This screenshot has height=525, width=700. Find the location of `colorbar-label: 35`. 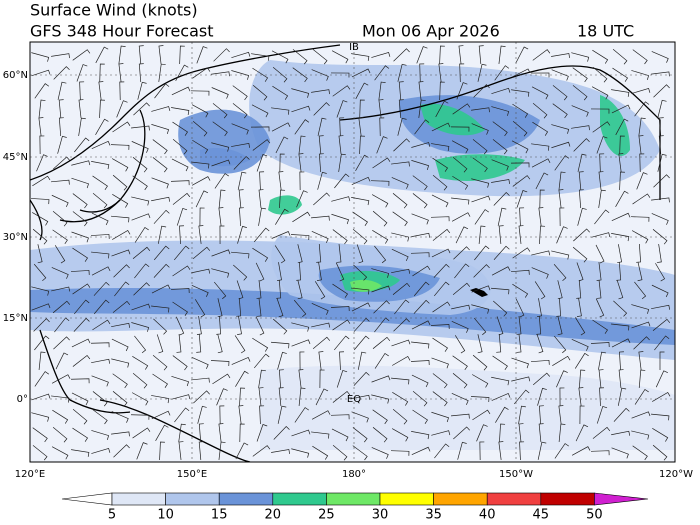

colorbar-label: 35 is located at coordinates (433, 515).